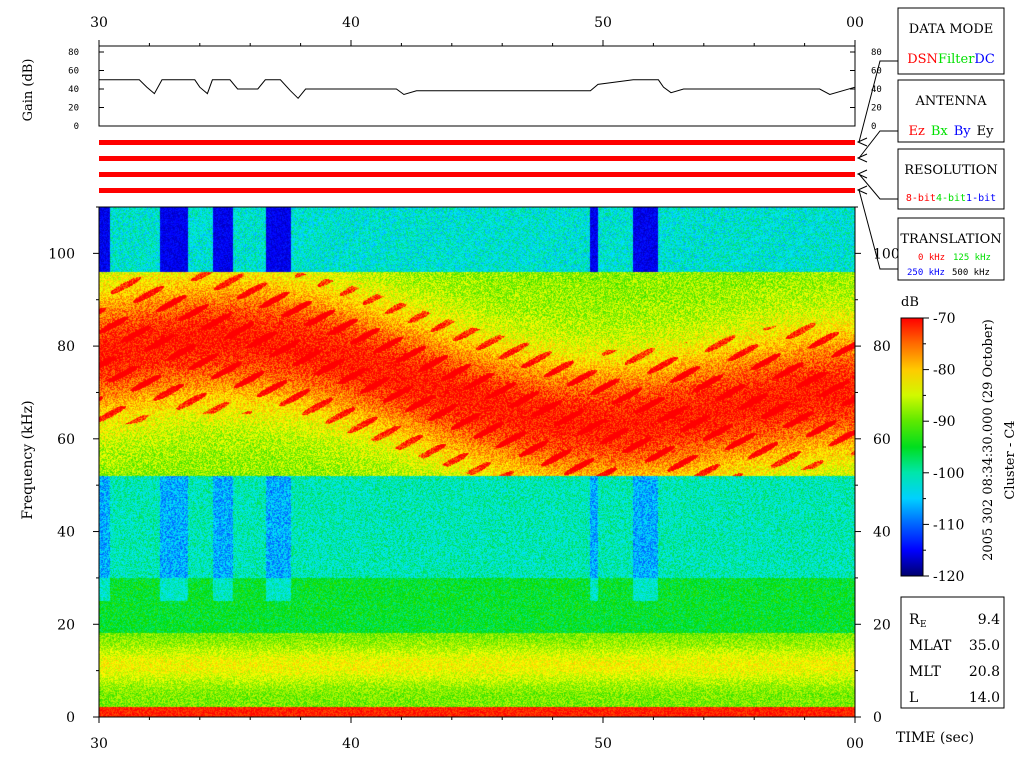 The image size is (1024, 768). Describe the element at coordinates (73, 90) in the screenshot. I see `gain-tick-label: 40` at that location.